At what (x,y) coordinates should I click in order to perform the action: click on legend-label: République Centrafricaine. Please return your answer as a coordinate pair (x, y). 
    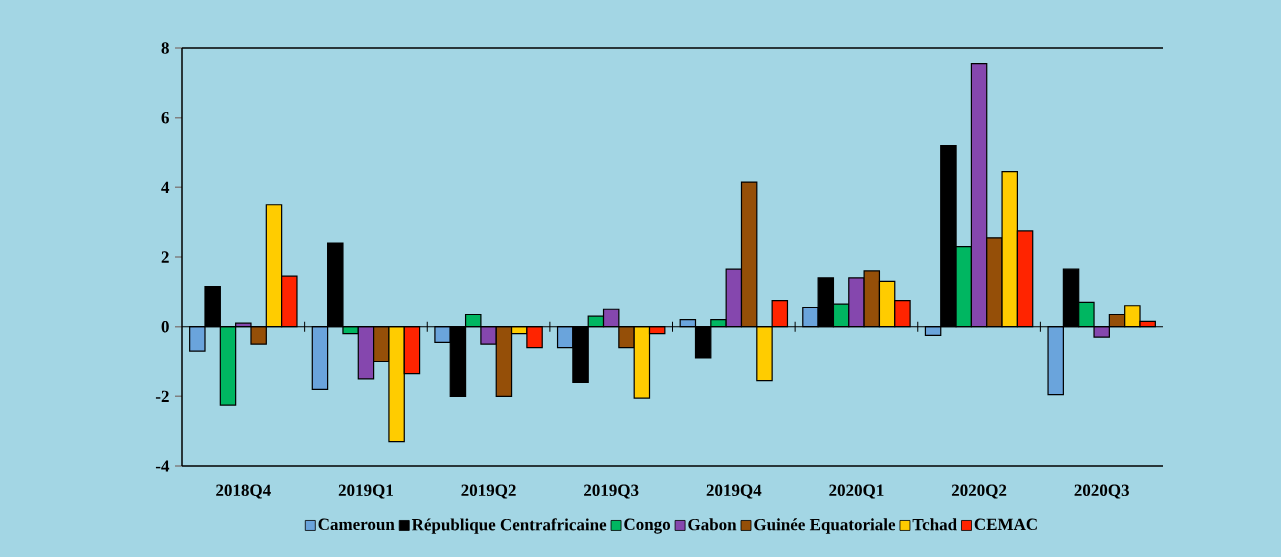
    Looking at the image, I should click on (509, 526).